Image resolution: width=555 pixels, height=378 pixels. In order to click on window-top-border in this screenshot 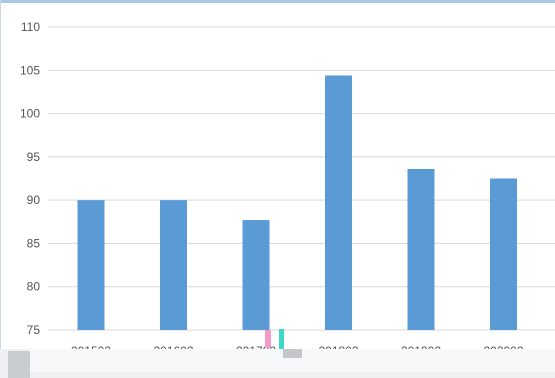, I will do `click(277, 1)`.